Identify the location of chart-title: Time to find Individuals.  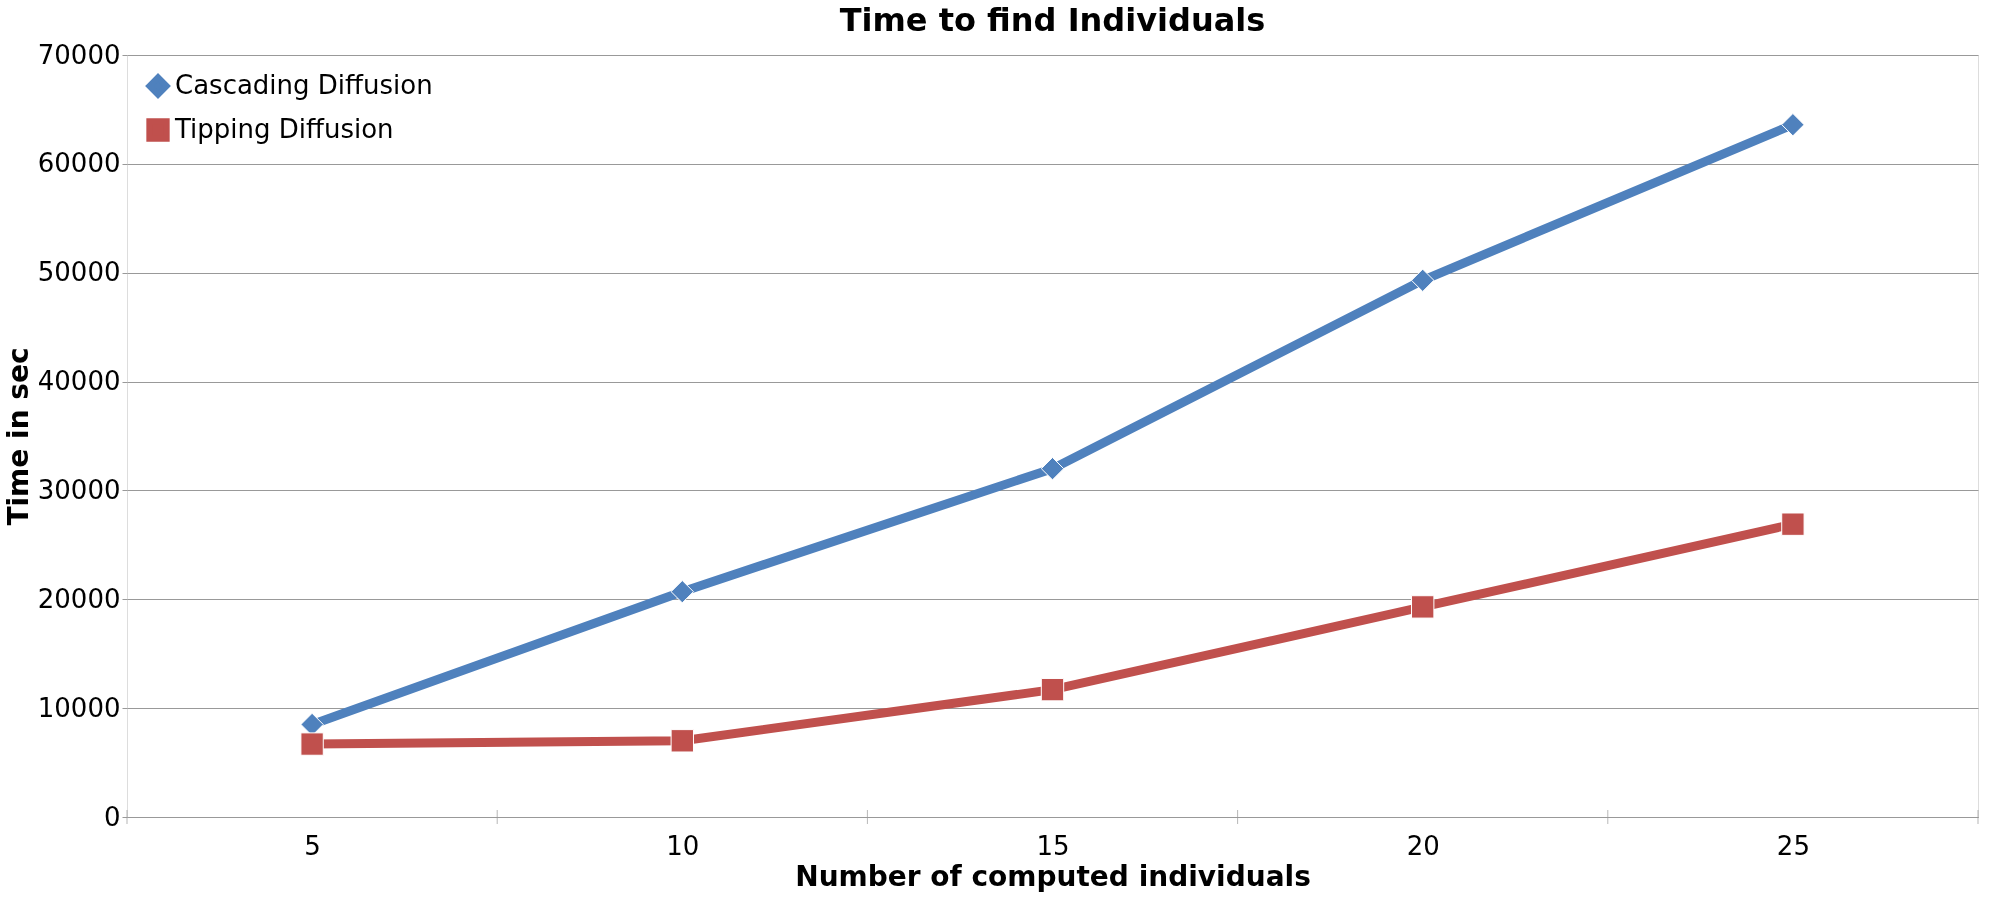
(1052, 20).